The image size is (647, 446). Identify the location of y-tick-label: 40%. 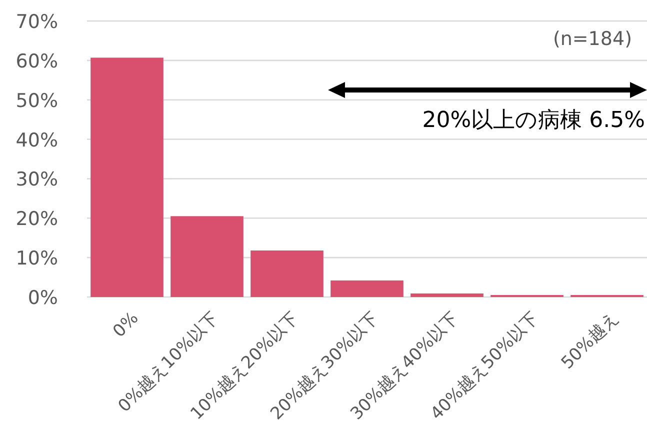
(37, 140).